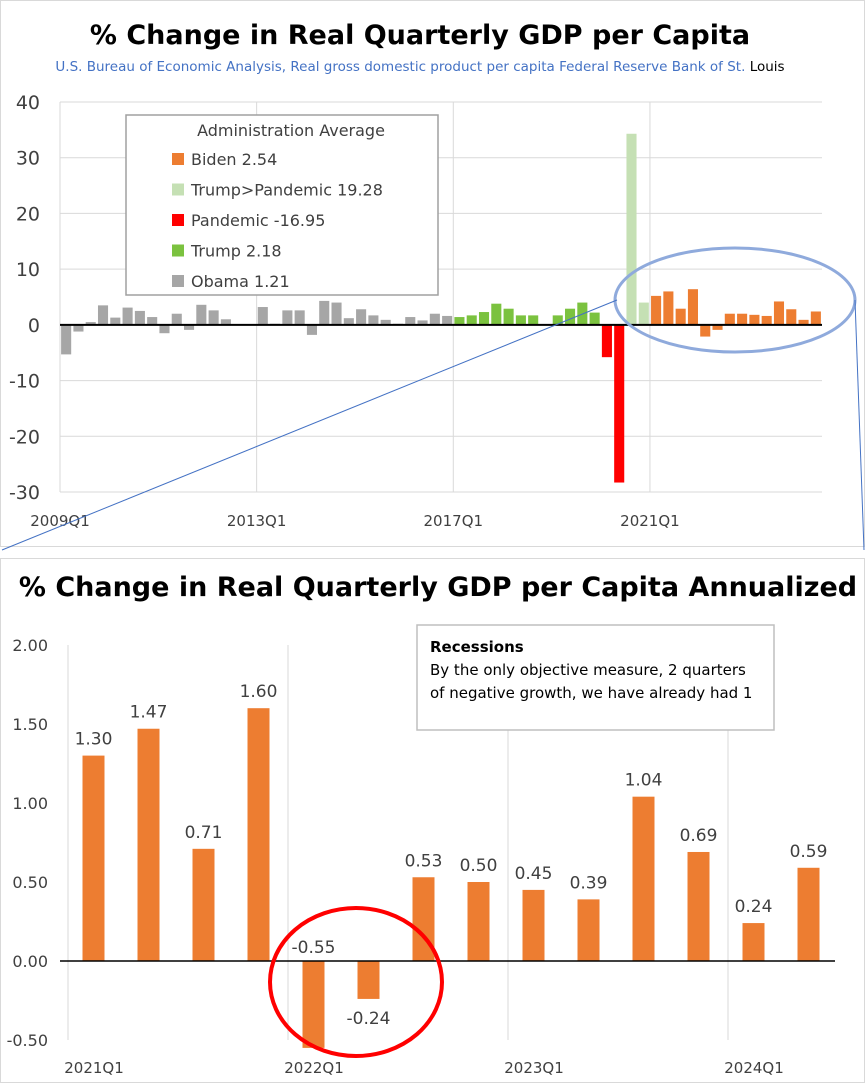 This screenshot has height=1083, width=865. Describe the element at coordinates (60, 521) in the screenshot. I see `top-x-tick-label: 2009Q1` at that location.